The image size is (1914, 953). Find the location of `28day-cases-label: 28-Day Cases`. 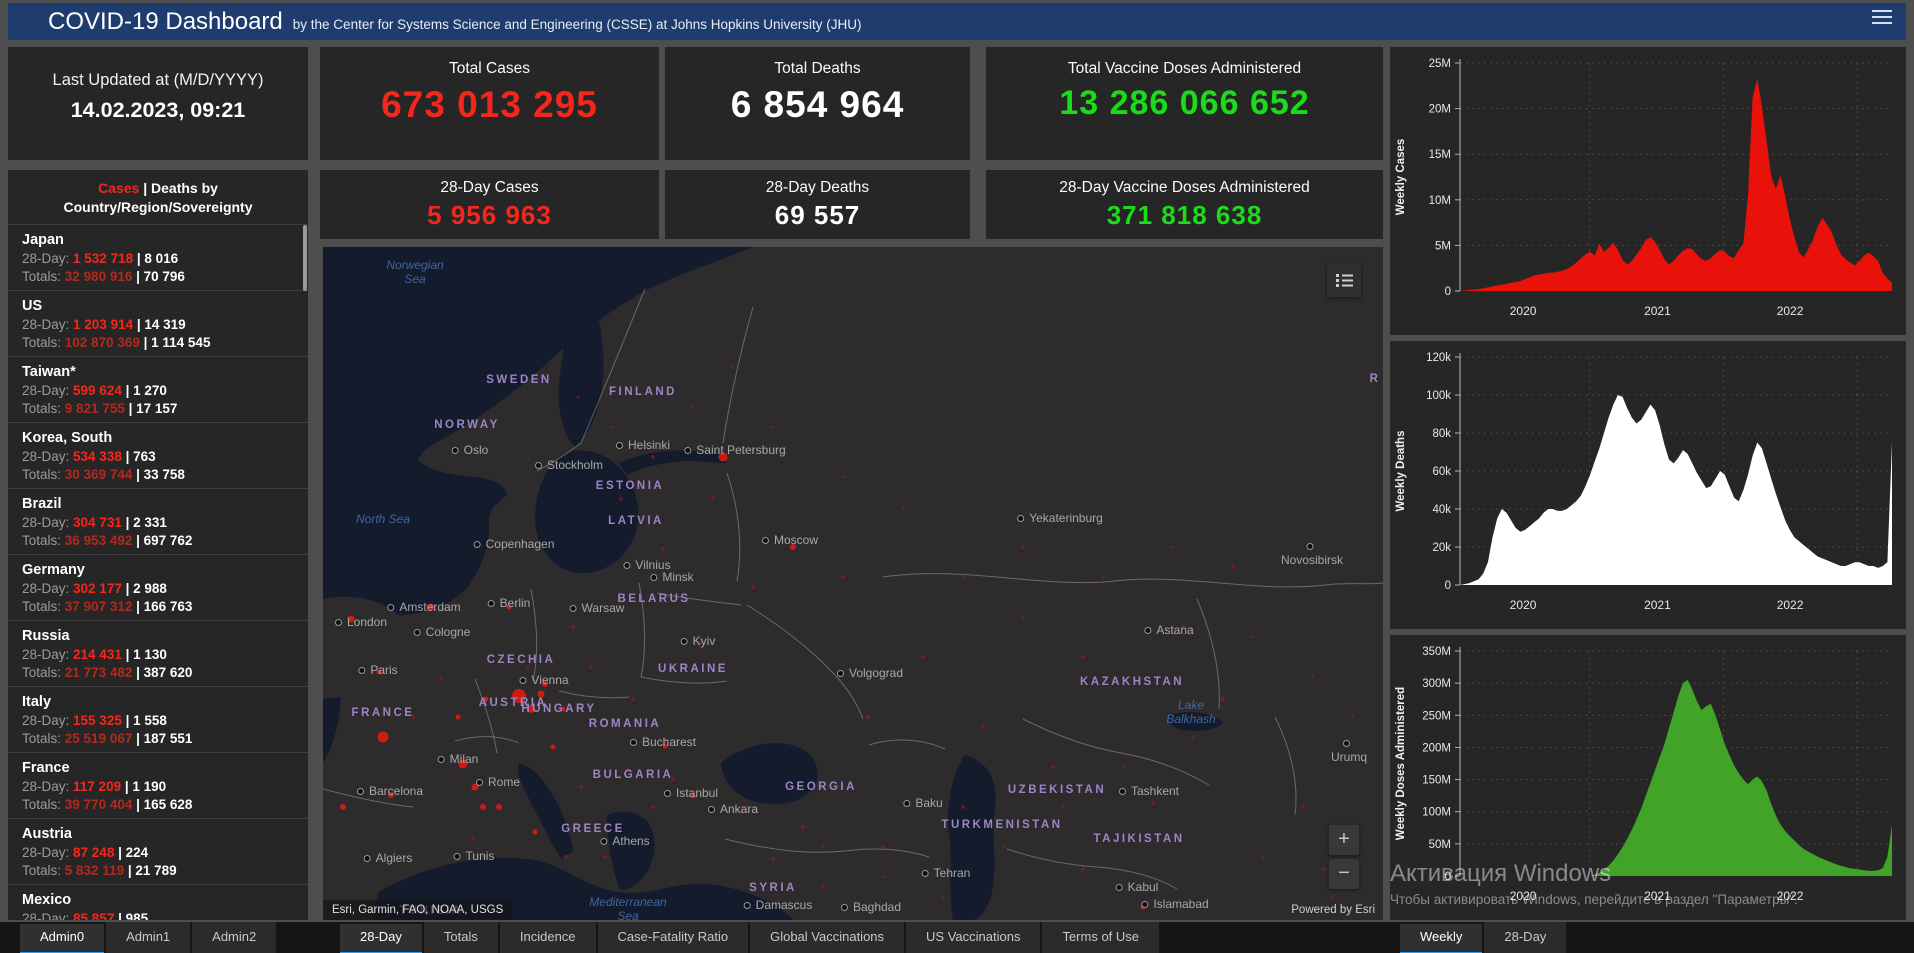

28day-cases-label: 28-Day Cases is located at coordinates (489, 187).